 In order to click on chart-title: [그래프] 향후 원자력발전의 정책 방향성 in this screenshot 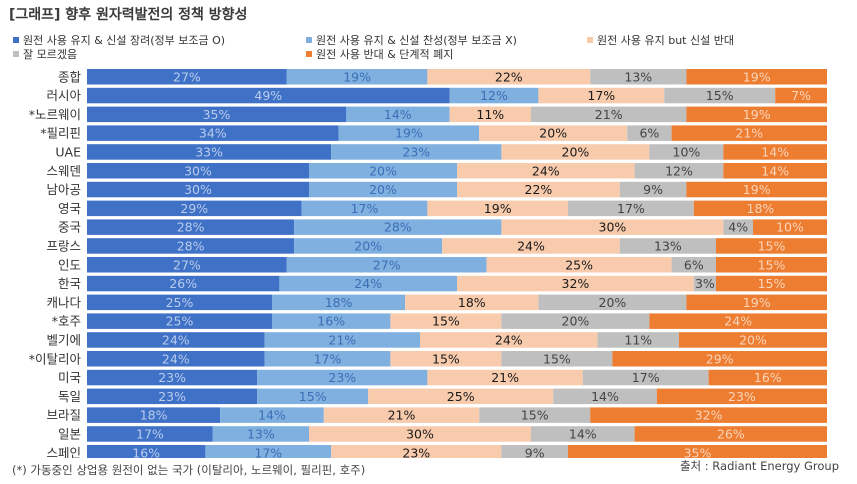, I will do `click(128, 15)`.